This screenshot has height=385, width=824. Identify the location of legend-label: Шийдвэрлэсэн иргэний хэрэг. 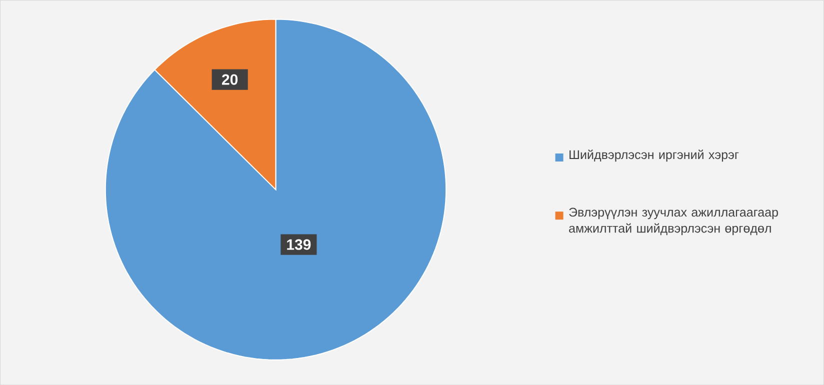
(654, 156).